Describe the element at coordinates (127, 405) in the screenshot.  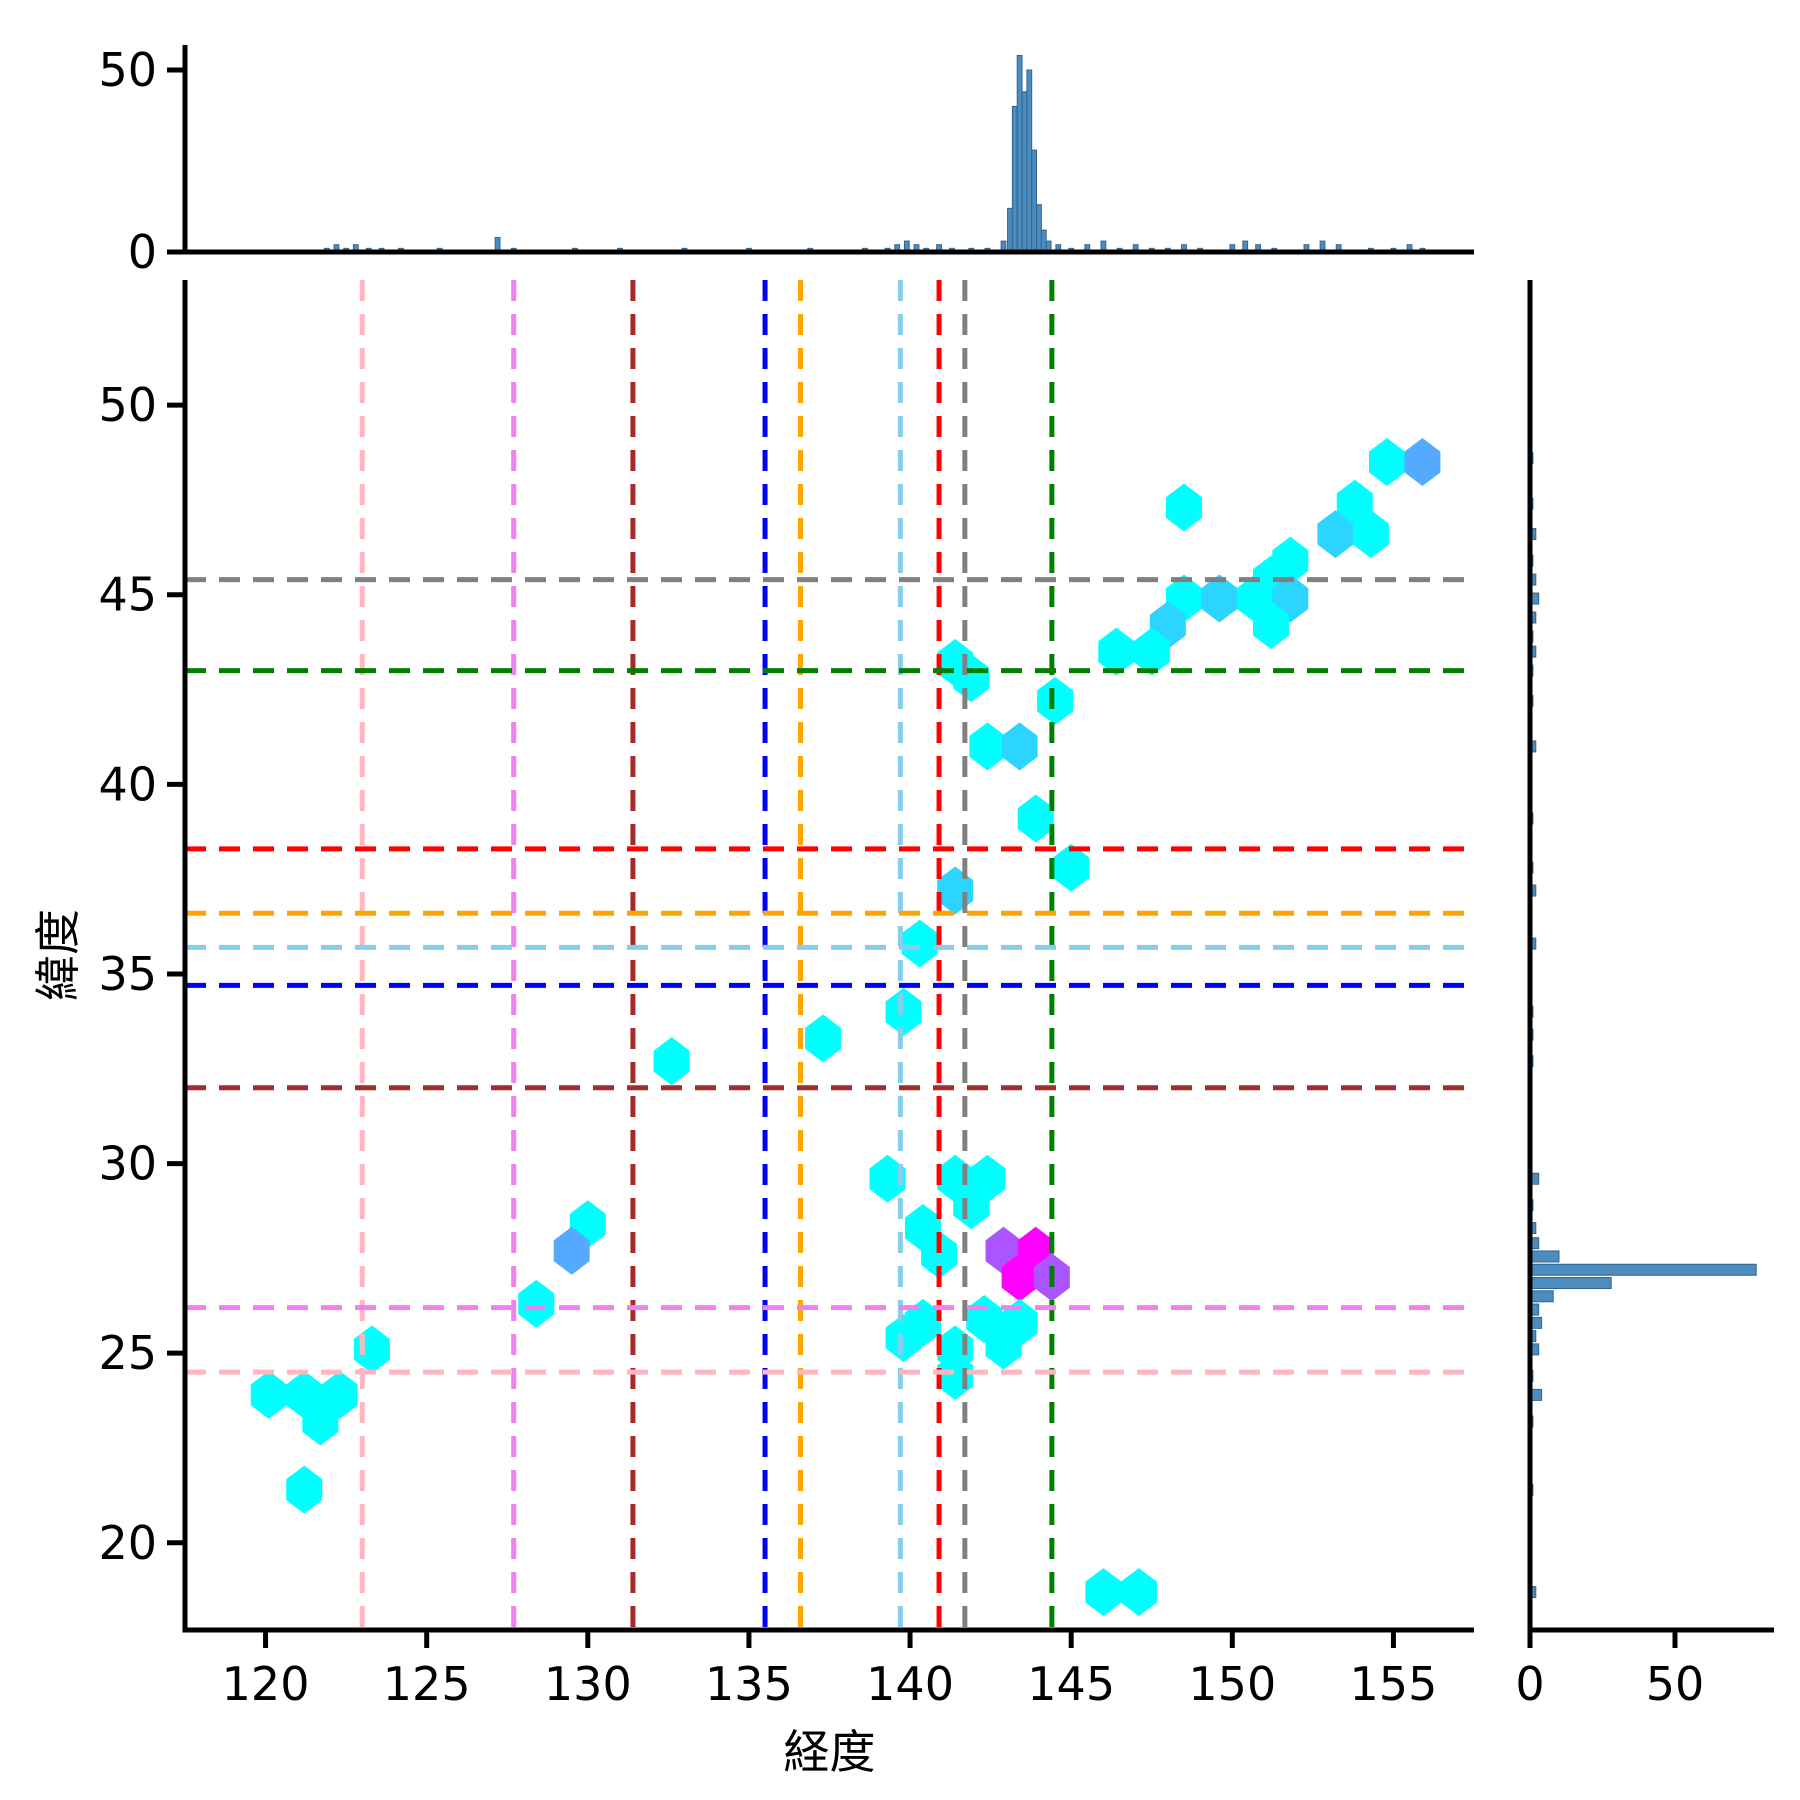
I see `y-axis-tick-label: 50` at that location.